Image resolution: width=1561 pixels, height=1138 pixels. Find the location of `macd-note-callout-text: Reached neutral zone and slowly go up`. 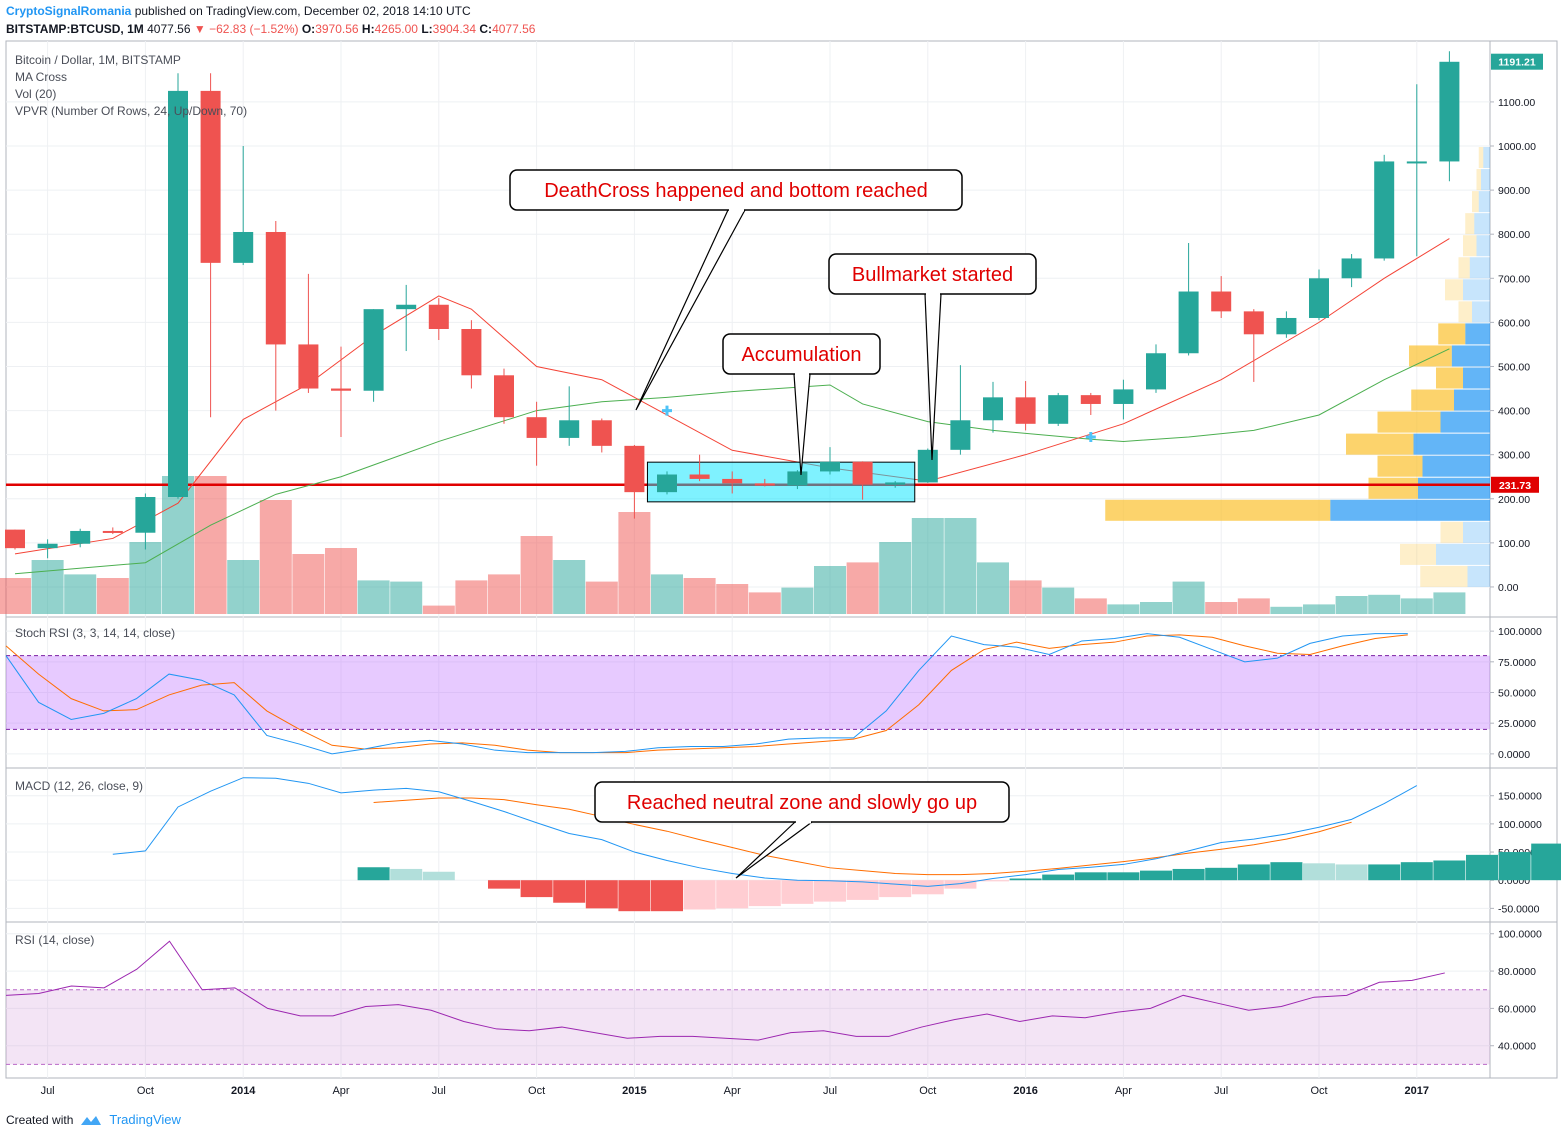

macd-note-callout-text: Reached neutral zone and slowly go up is located at coordinates (802, 803).